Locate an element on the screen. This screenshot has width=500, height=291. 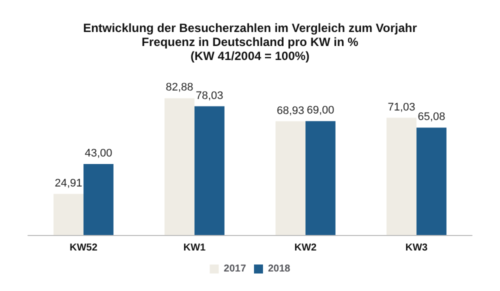
x-tick-label: KW1 is located at coordinates (194, 248).